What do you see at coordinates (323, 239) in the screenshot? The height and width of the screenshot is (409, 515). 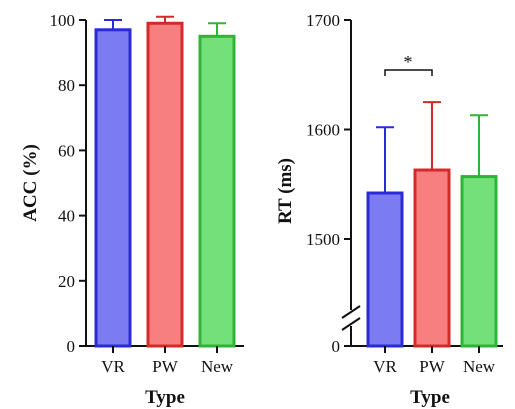 I see `rt-y-tick-label: 1500` at bounding box center [323, 239].